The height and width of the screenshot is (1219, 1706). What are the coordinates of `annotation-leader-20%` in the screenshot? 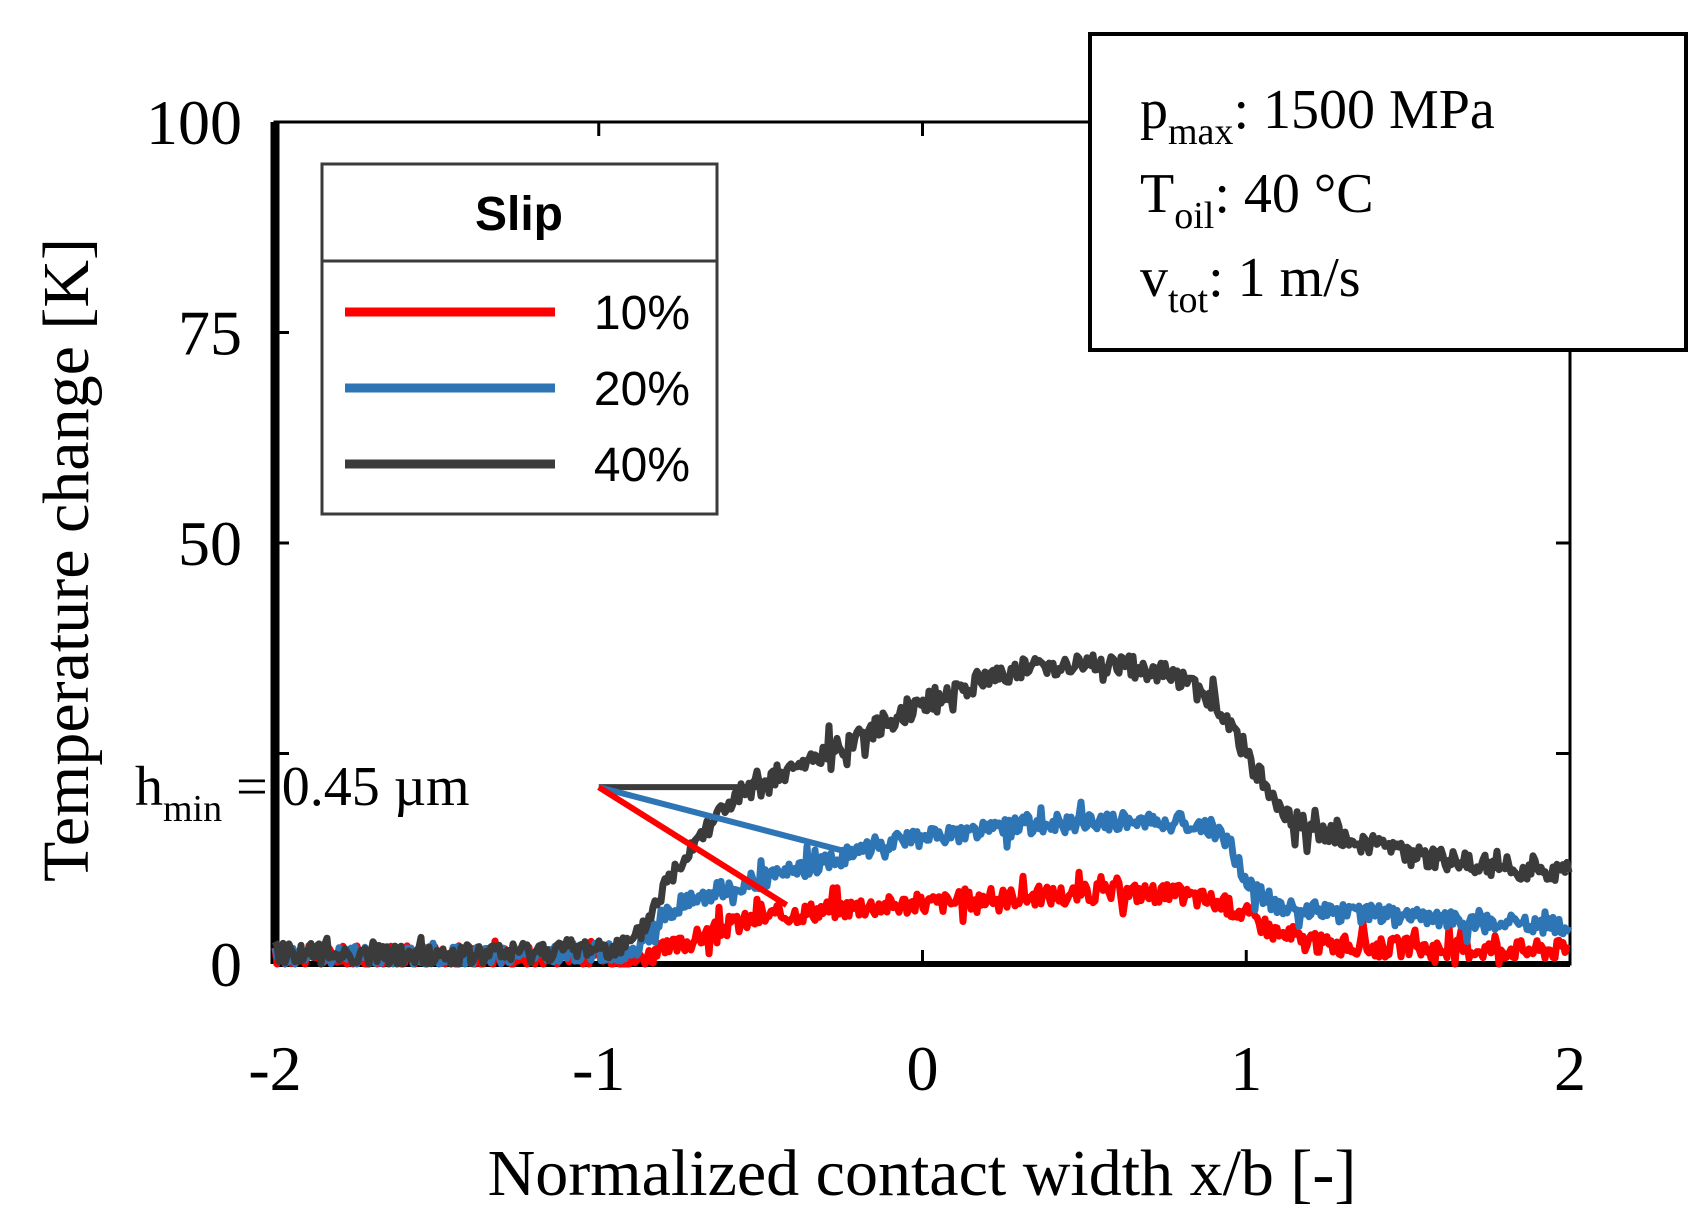 It's located at (728, 821).